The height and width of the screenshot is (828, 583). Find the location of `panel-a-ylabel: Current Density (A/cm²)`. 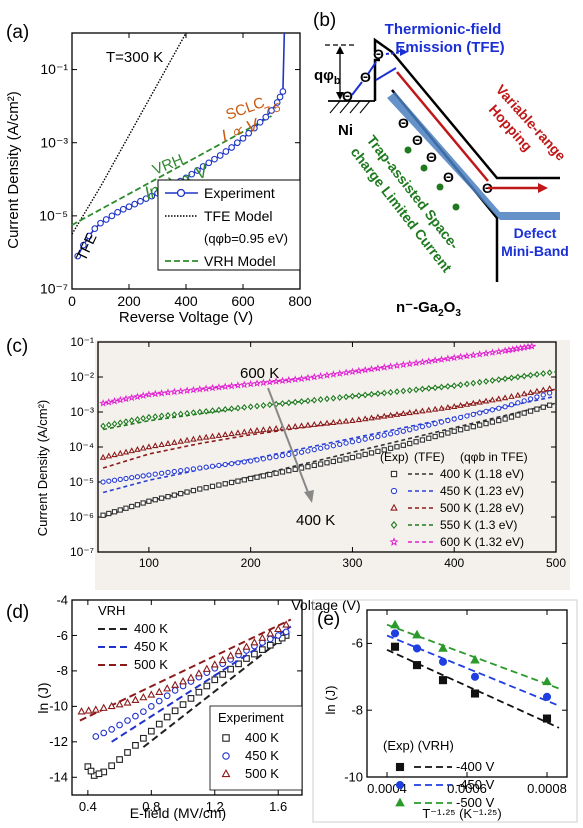

panel-a-ylabel: Current Density (A/cm²) is located at coordinates (13, 170).